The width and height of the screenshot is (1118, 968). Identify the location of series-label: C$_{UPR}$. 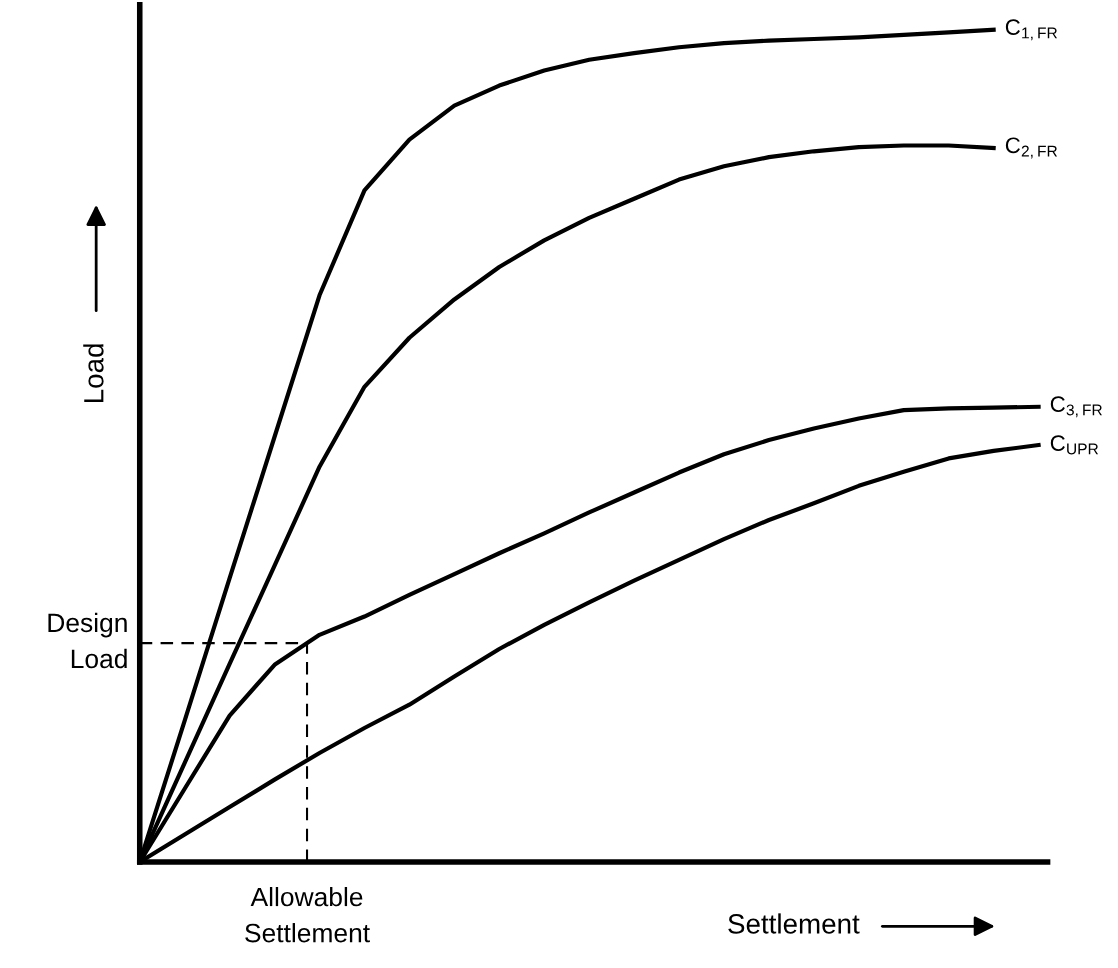
(1074, 445).